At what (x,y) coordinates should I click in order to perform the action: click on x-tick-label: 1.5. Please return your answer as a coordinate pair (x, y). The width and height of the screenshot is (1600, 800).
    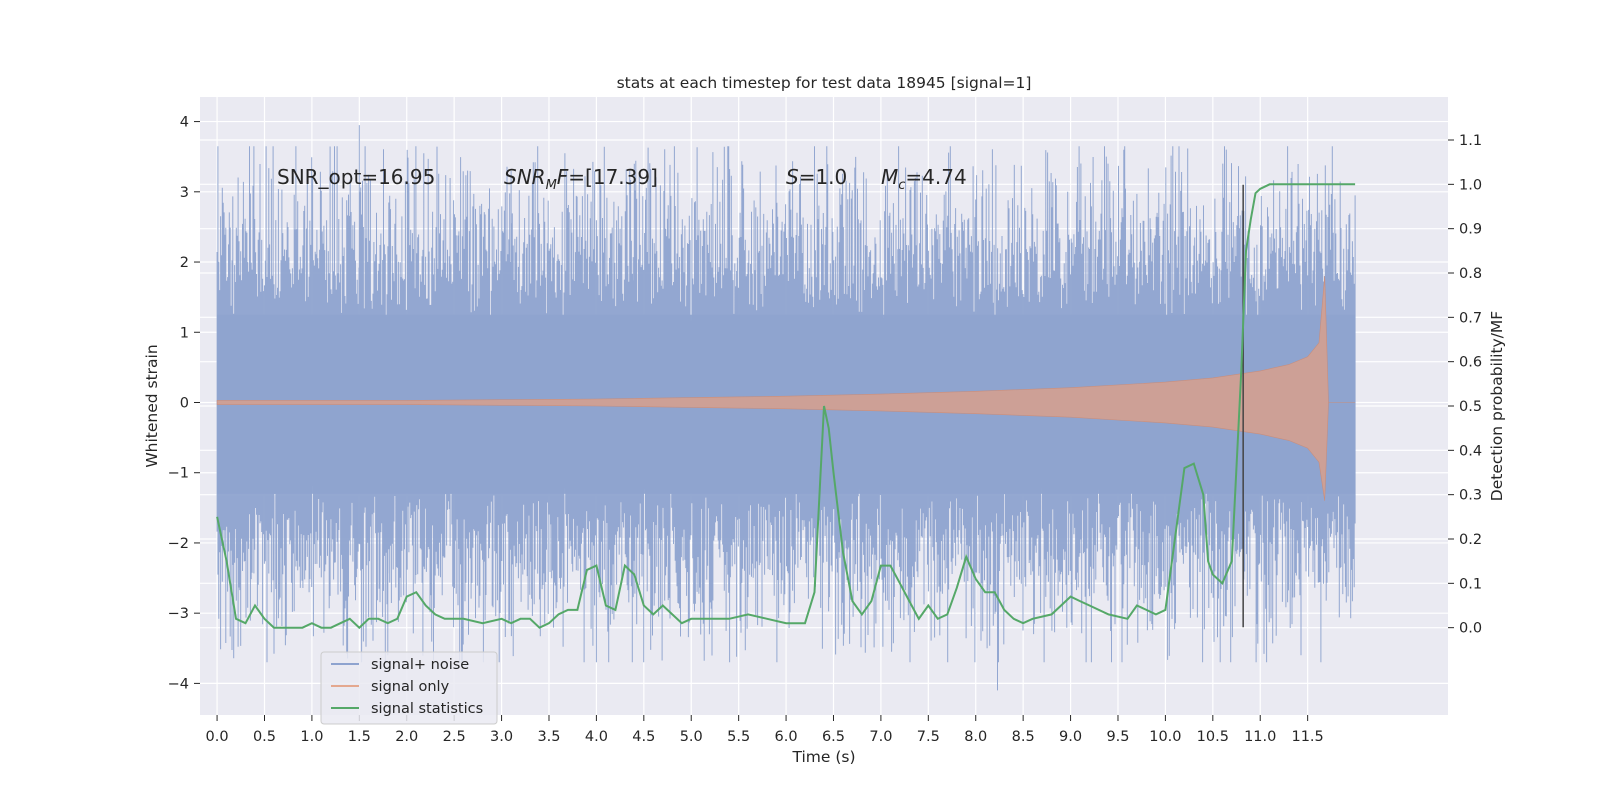
    Looking at the image, I should click on (359, 737).